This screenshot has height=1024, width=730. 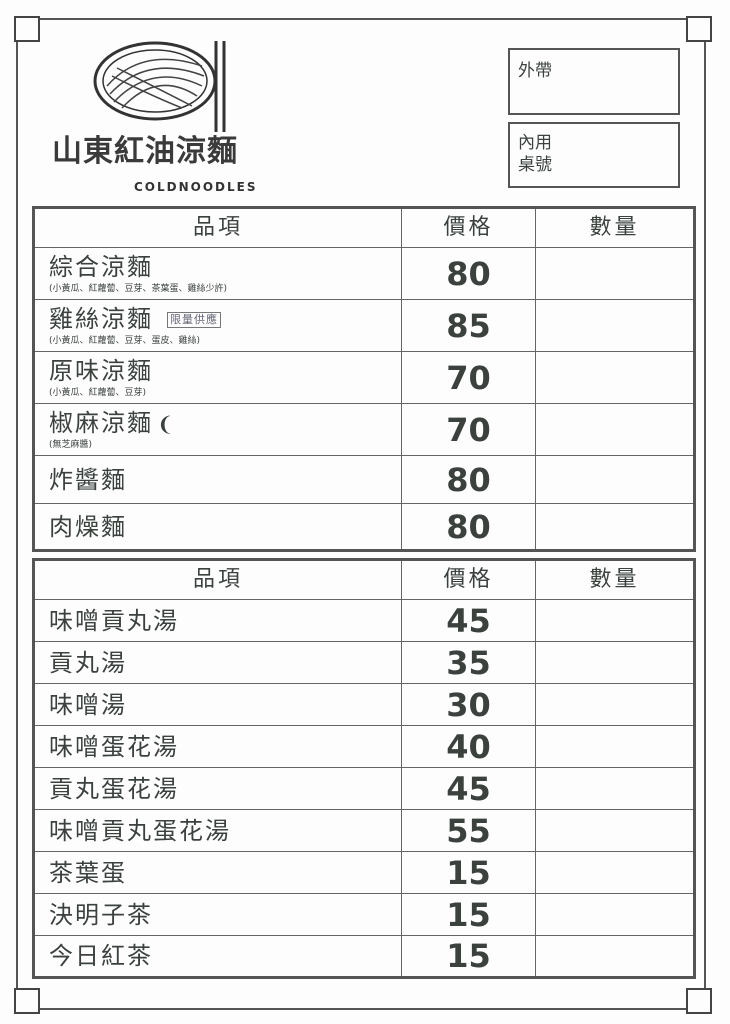 What do you see at coordinates (101, 914) in the screenshot?
I see `item-name-text: 決明子茶` at bounding box center [101, 914].